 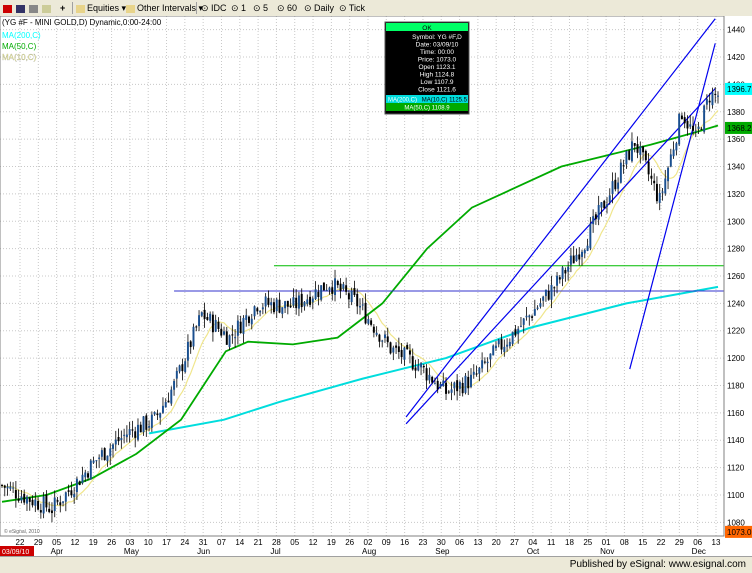 I want to click on tick-button: ⊙ Tick, so click(x=352, y=8).